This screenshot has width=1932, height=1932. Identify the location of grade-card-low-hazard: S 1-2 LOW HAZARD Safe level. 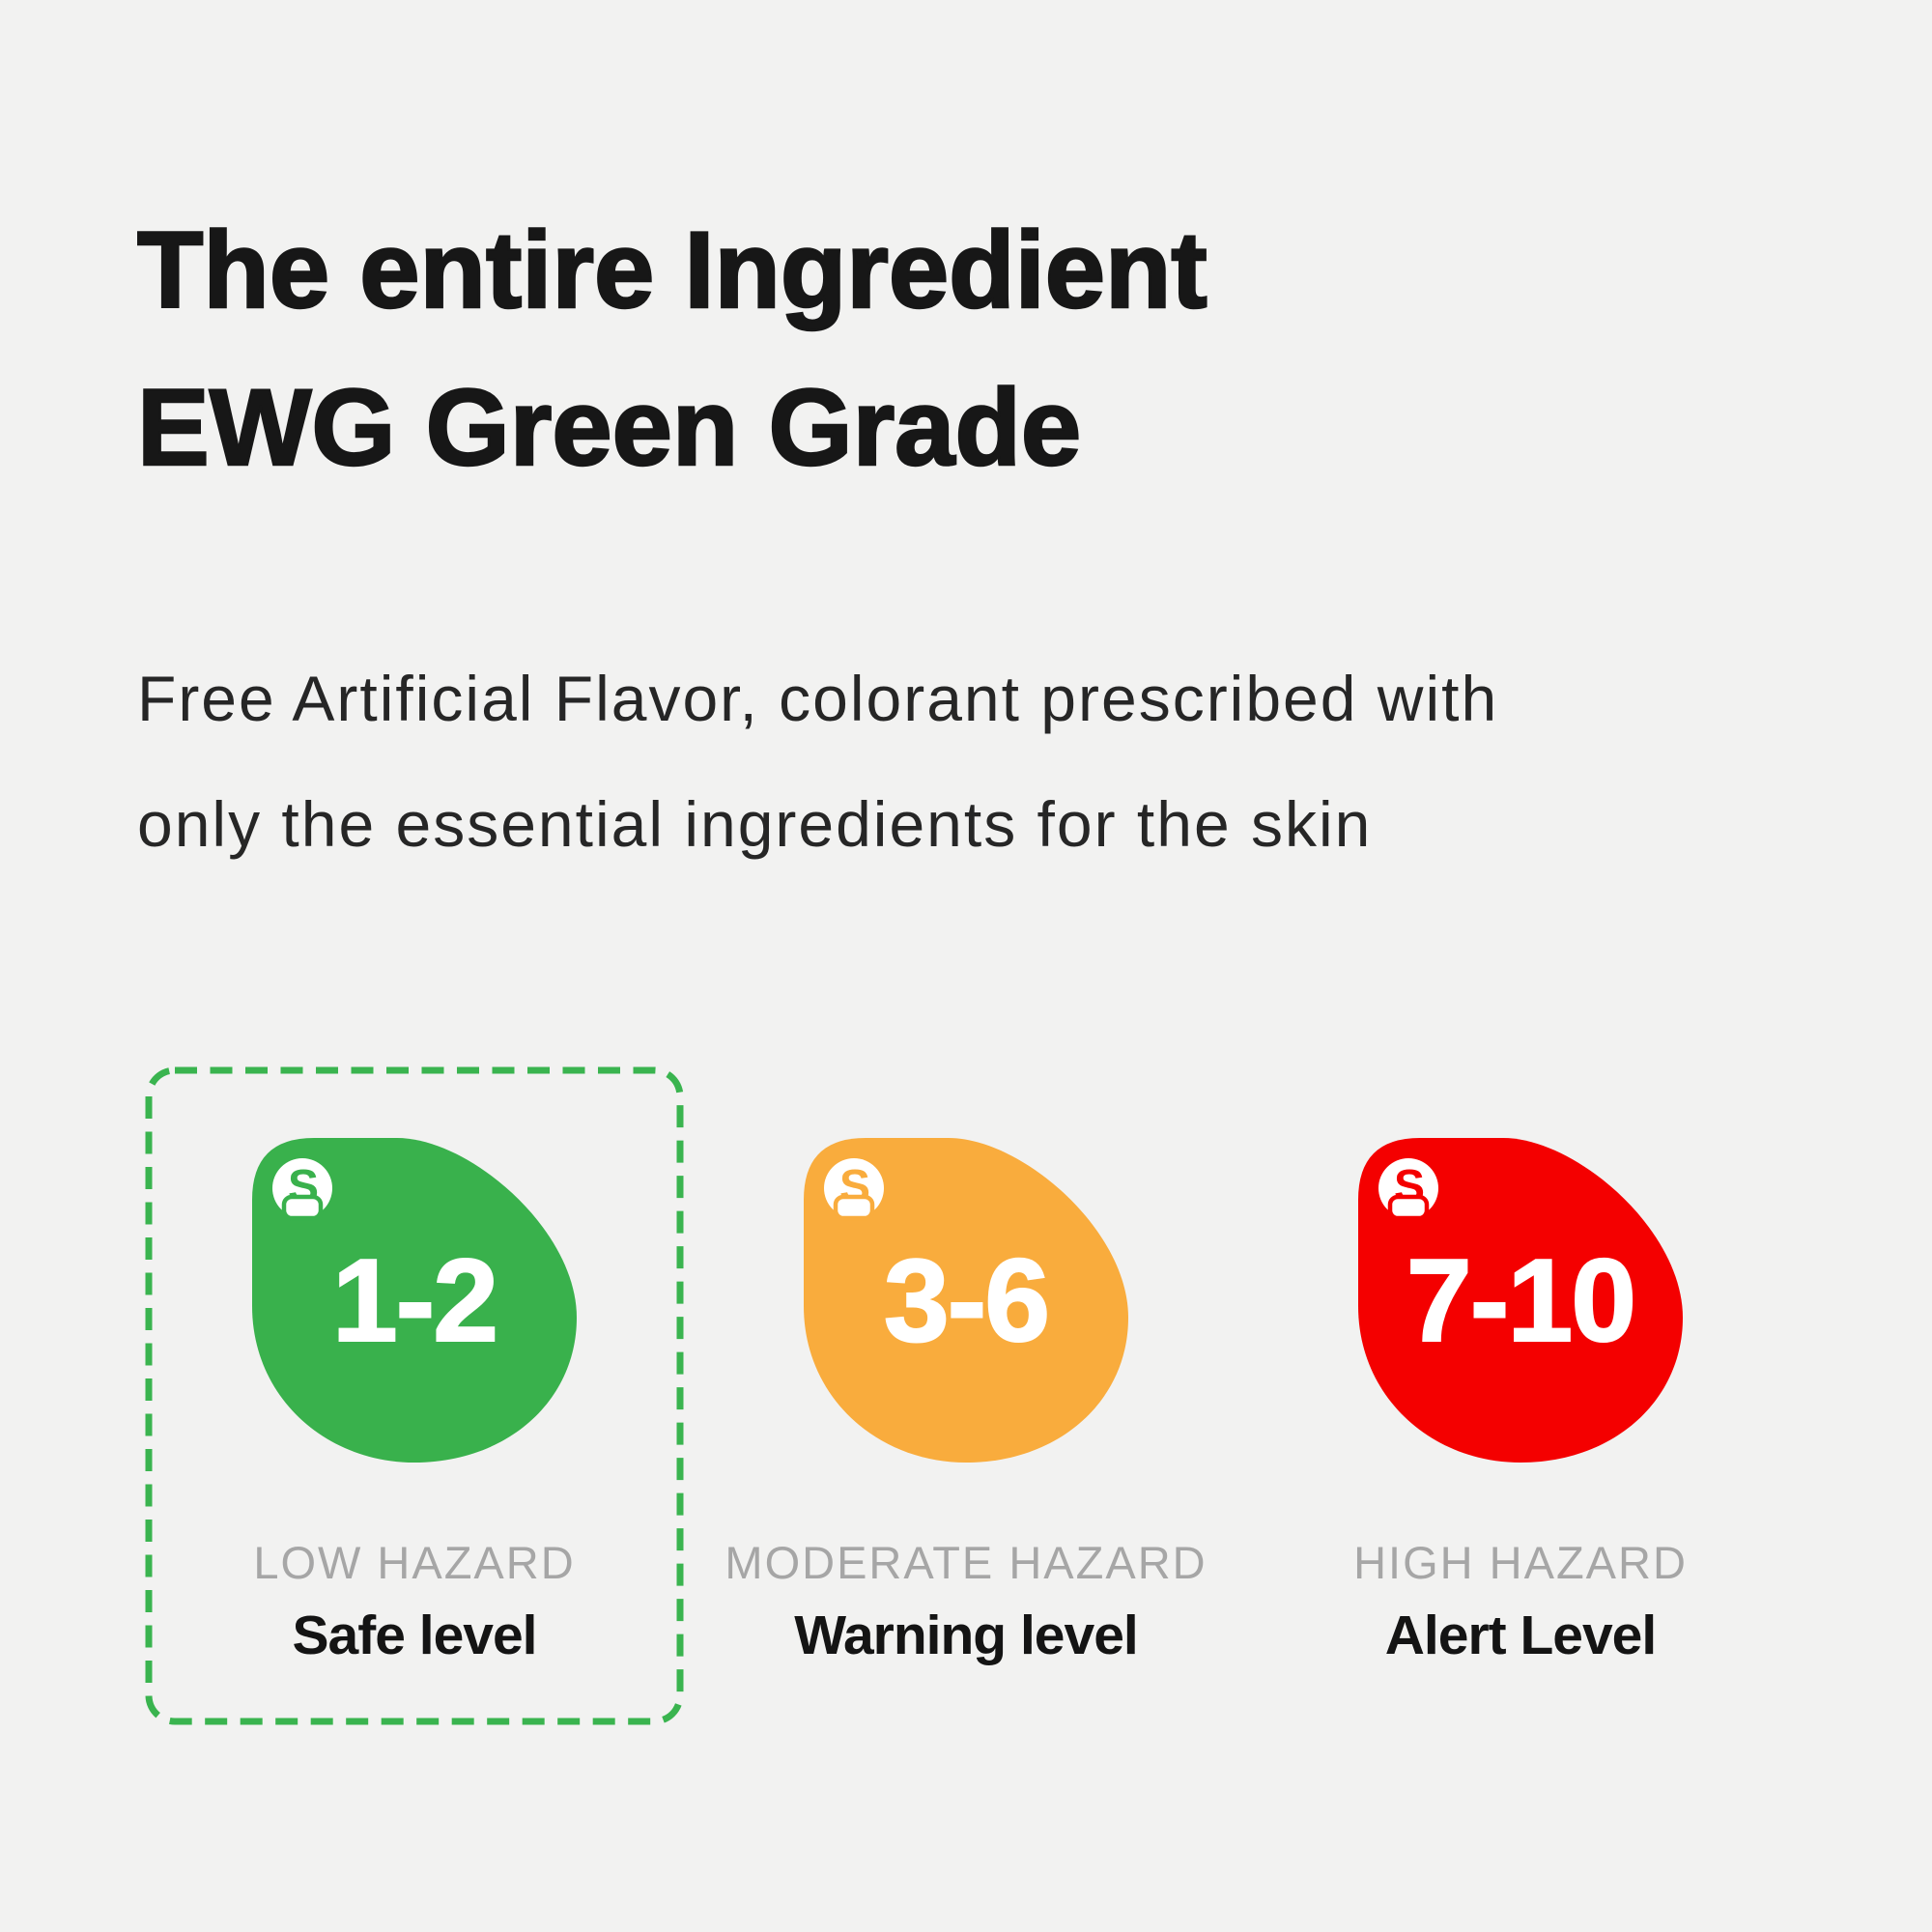
(414, 1437).